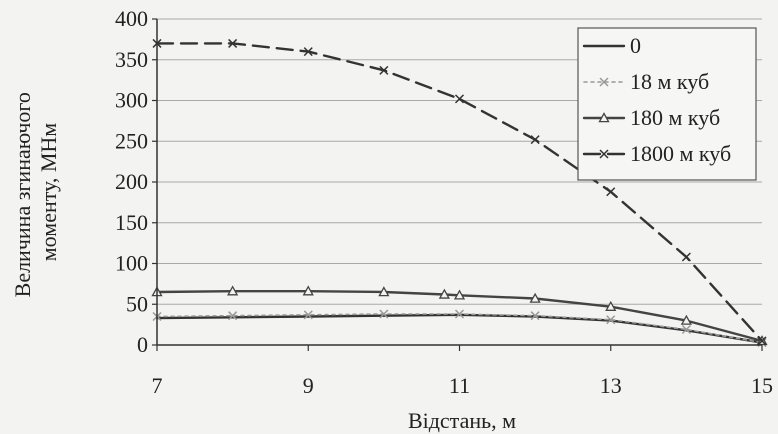 The height and width of the screenshot is (434, 778). What do you see at coordinates (680, 153) in the screenshot?
I see `legend-label: 1800 м куб` at bounding box center [680, 153].